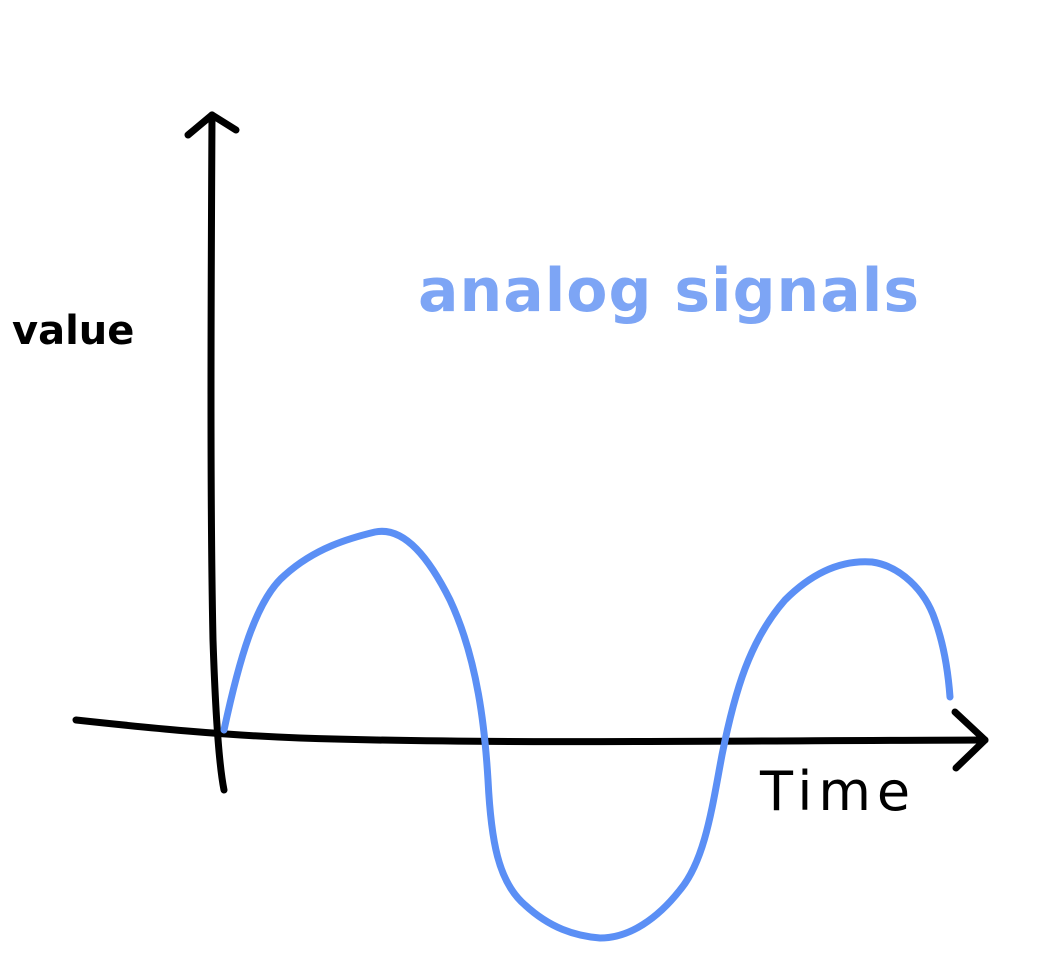  What do you see at coordinates (838, 791) in the screenshot?
I see `x-axis-label: Time` at bounding box center [838, 791].